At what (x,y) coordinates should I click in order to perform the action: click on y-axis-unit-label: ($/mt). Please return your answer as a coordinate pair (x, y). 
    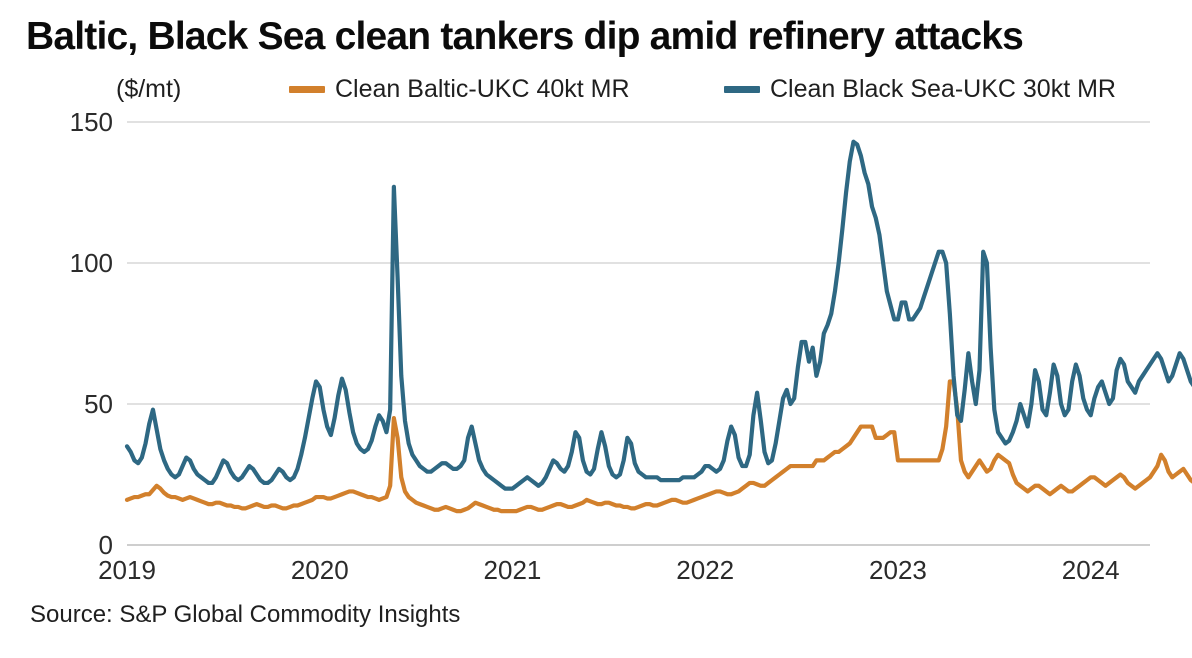
    Looking at the image, I should click on (149, 89).